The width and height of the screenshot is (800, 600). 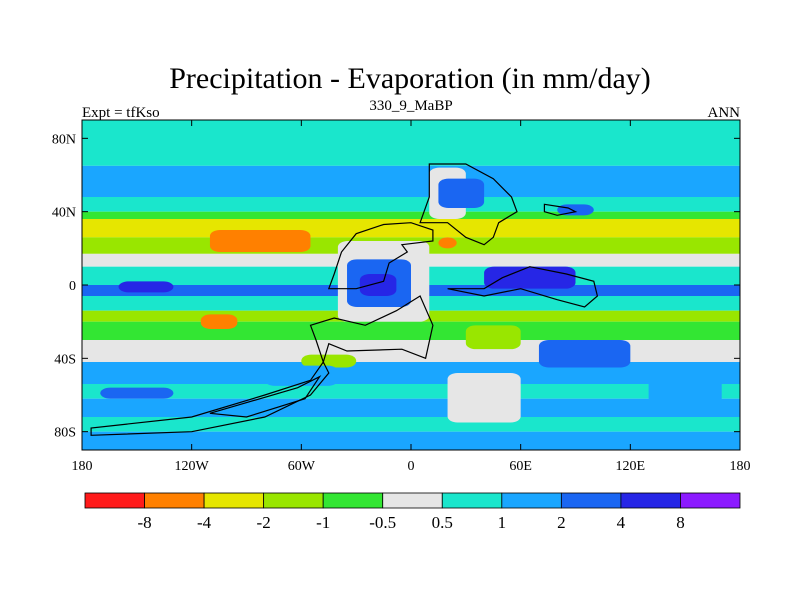 What do you see at coordinates (72, 286) in the screenshot?
I see `y-tick-label: 0` at bounding box center [72, 286].